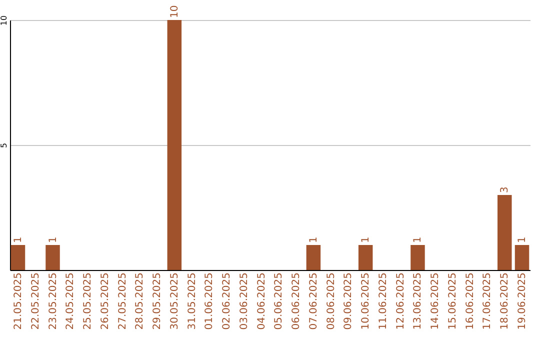 The image size is (540, 340). I want to click on y-tick-label: 5, so click(4, 145).